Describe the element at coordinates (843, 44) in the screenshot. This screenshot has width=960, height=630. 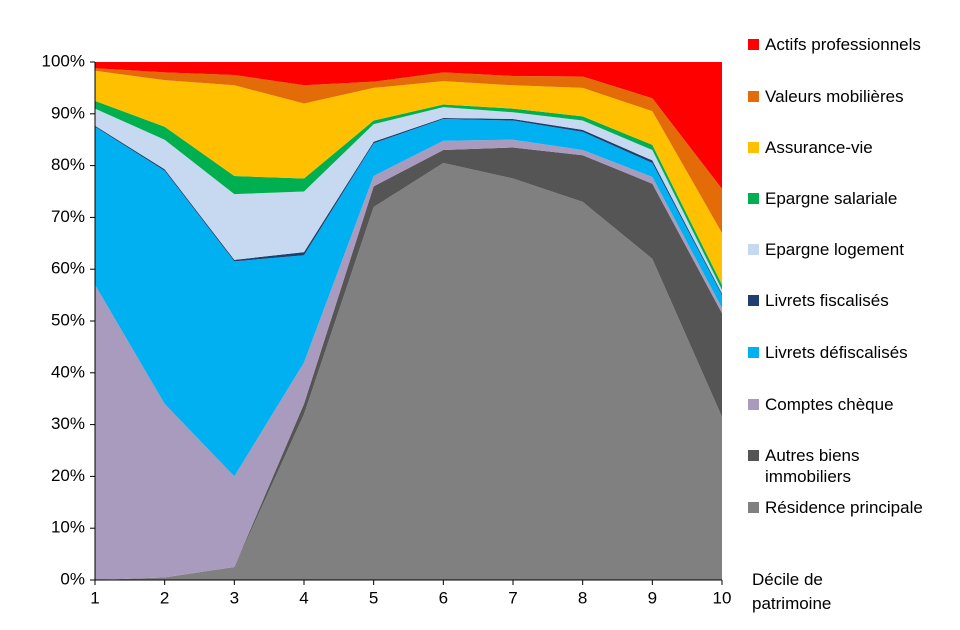
I see `legend-label: Actifs professionnels` at that location.